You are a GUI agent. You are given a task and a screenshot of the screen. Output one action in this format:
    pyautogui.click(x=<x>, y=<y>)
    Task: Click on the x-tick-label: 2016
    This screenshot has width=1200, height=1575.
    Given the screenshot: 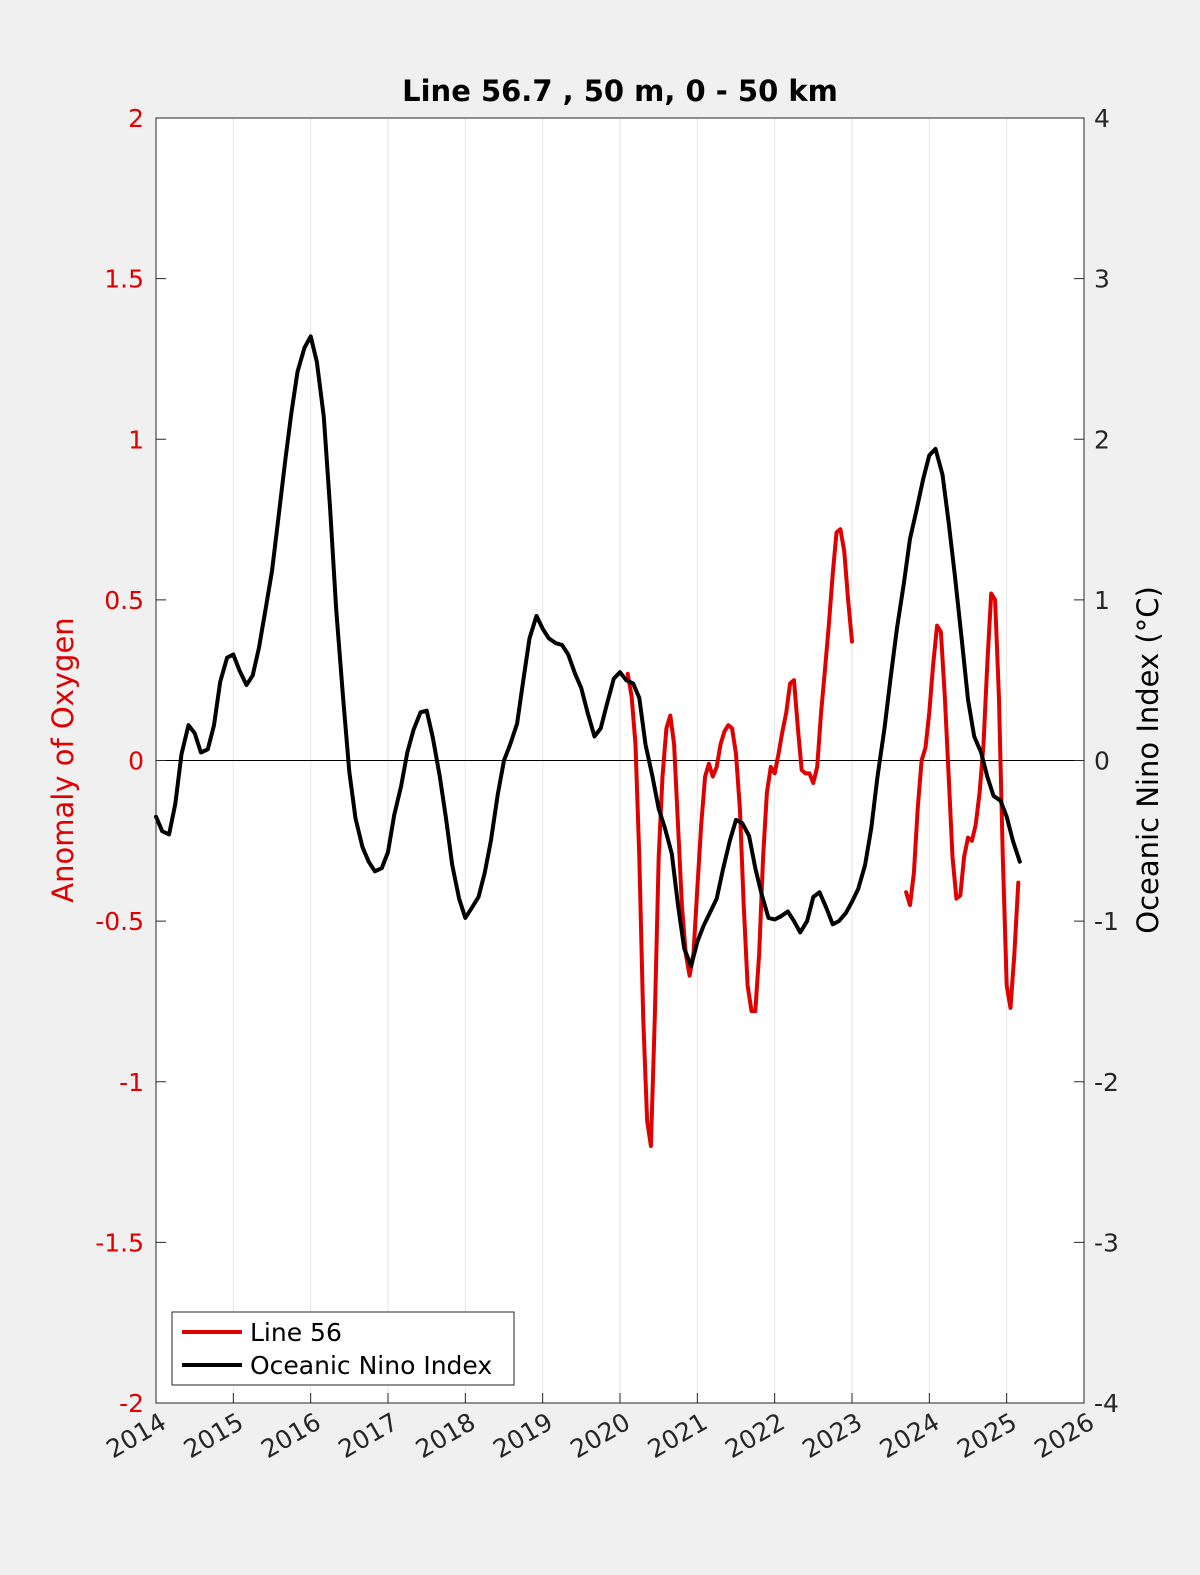 What is the action you would take?
    pyautogui.click(x=291, y=1435)
    